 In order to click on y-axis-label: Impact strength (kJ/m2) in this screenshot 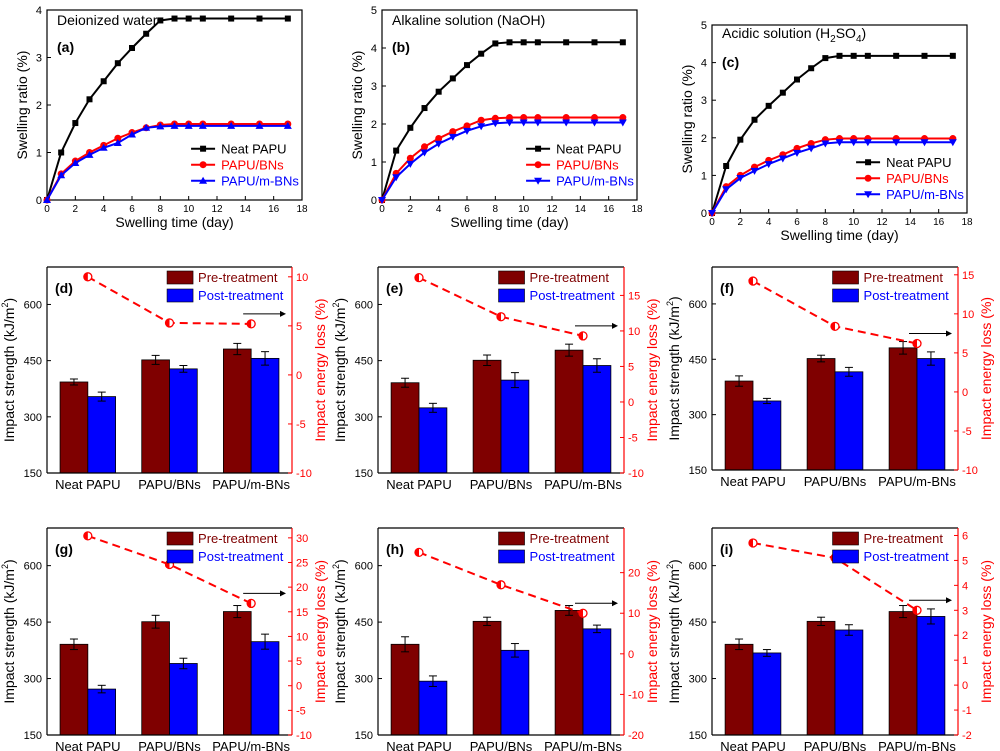, I will do `click(339, 370)`.